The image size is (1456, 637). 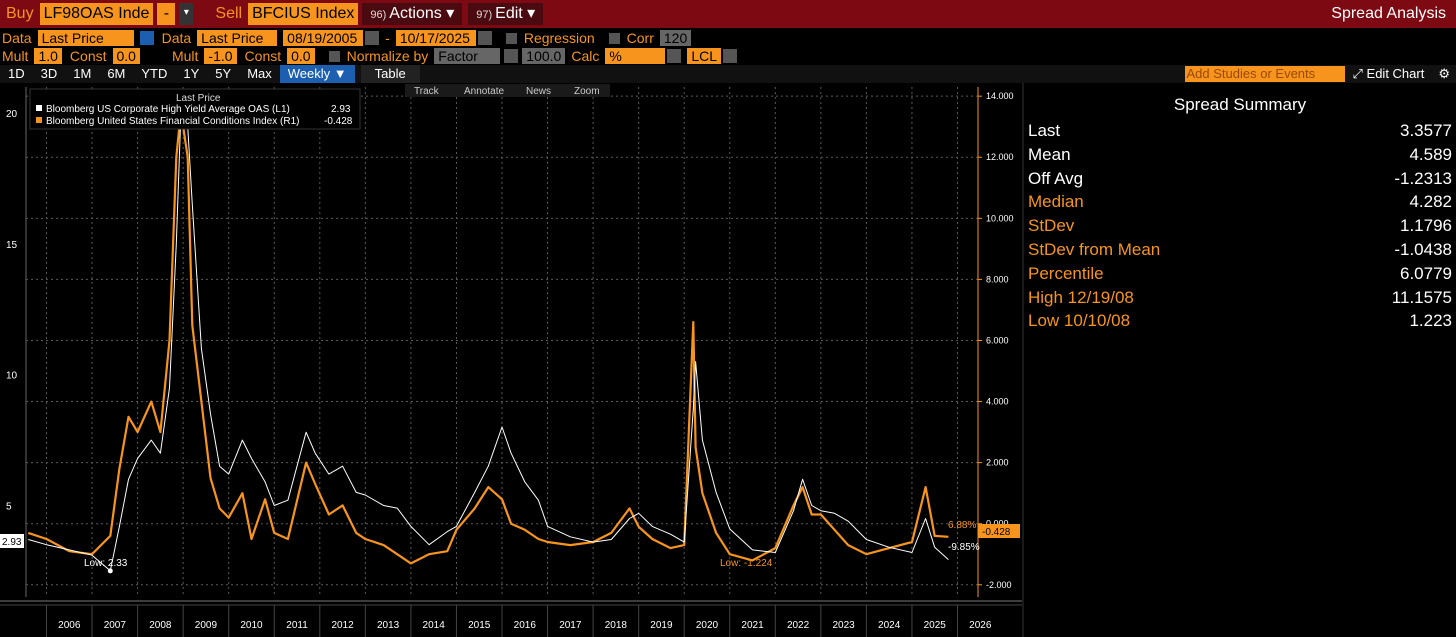 What do you see at coordinates (20, 13) in the screenshot?
I see `buy-label: Buy` at bounding box center [20, 13].